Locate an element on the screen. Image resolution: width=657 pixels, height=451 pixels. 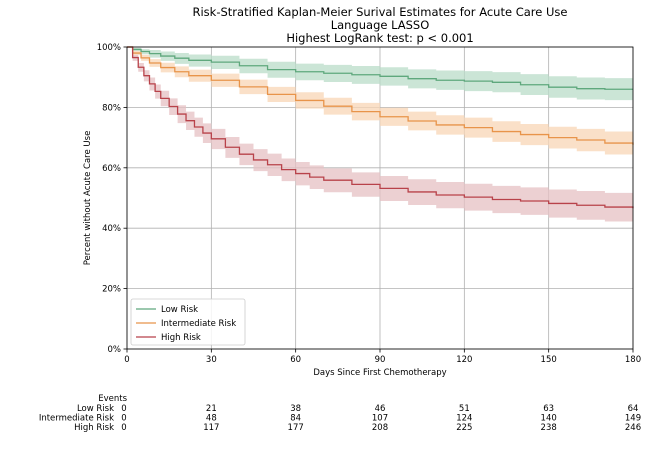
risk-cell: 38 is located at coordinates (295, 409).